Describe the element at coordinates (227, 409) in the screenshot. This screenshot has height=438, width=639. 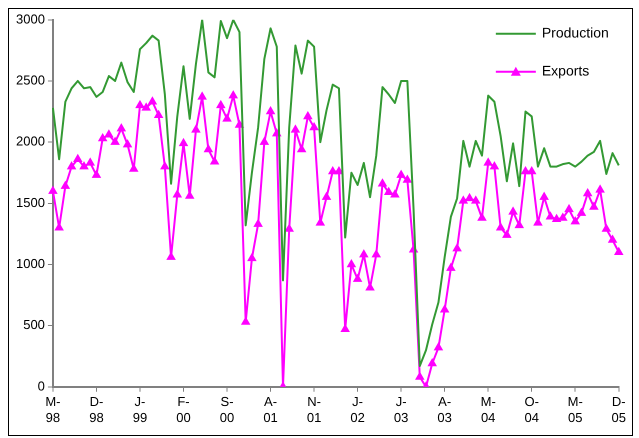
I see `x-tick-label: S-00` at that location.